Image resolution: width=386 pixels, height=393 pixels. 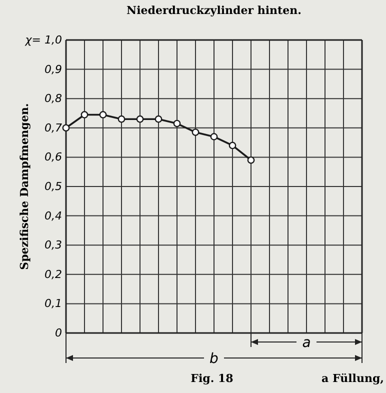 I want to click on chart-title: Niederdruckzylinder hinten., so click(x=214, y=10).